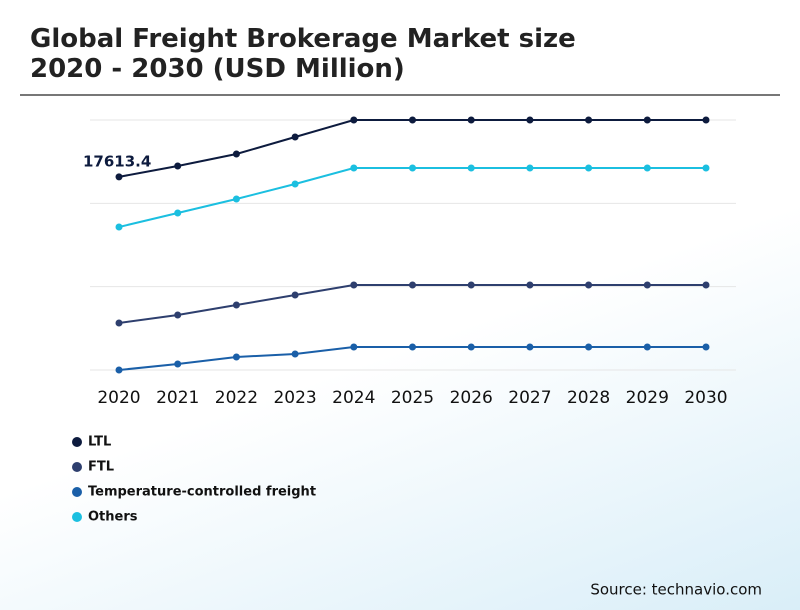  What do you see at coordinates (202, 492) in the screenshot?
I see `legend-label: Temperature-controlled freight` at bounding box center [202, 492].